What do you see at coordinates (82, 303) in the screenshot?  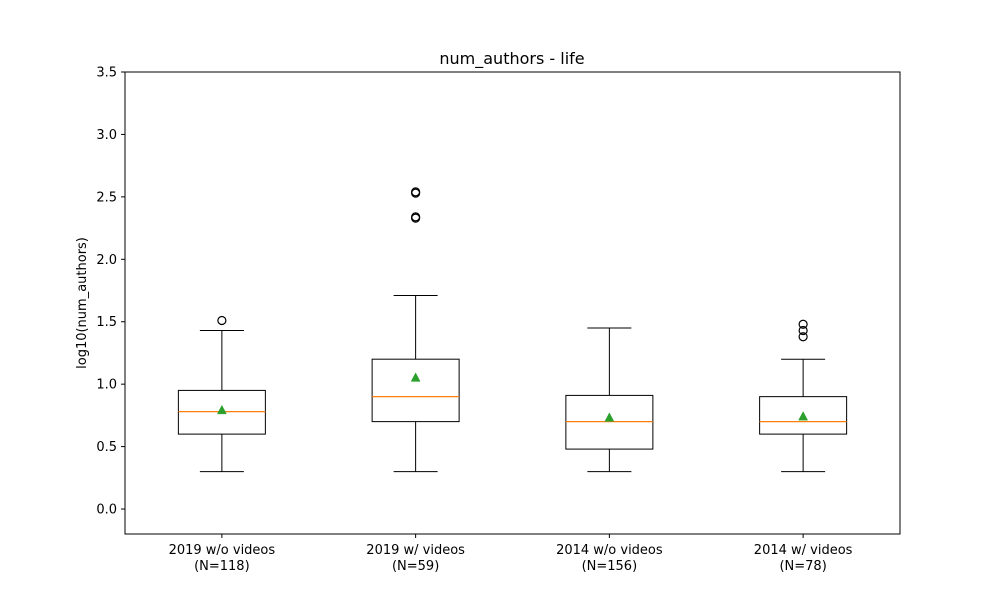 I see `y-axis-label: log10(num_authors)` at bounding box center [82, 303].